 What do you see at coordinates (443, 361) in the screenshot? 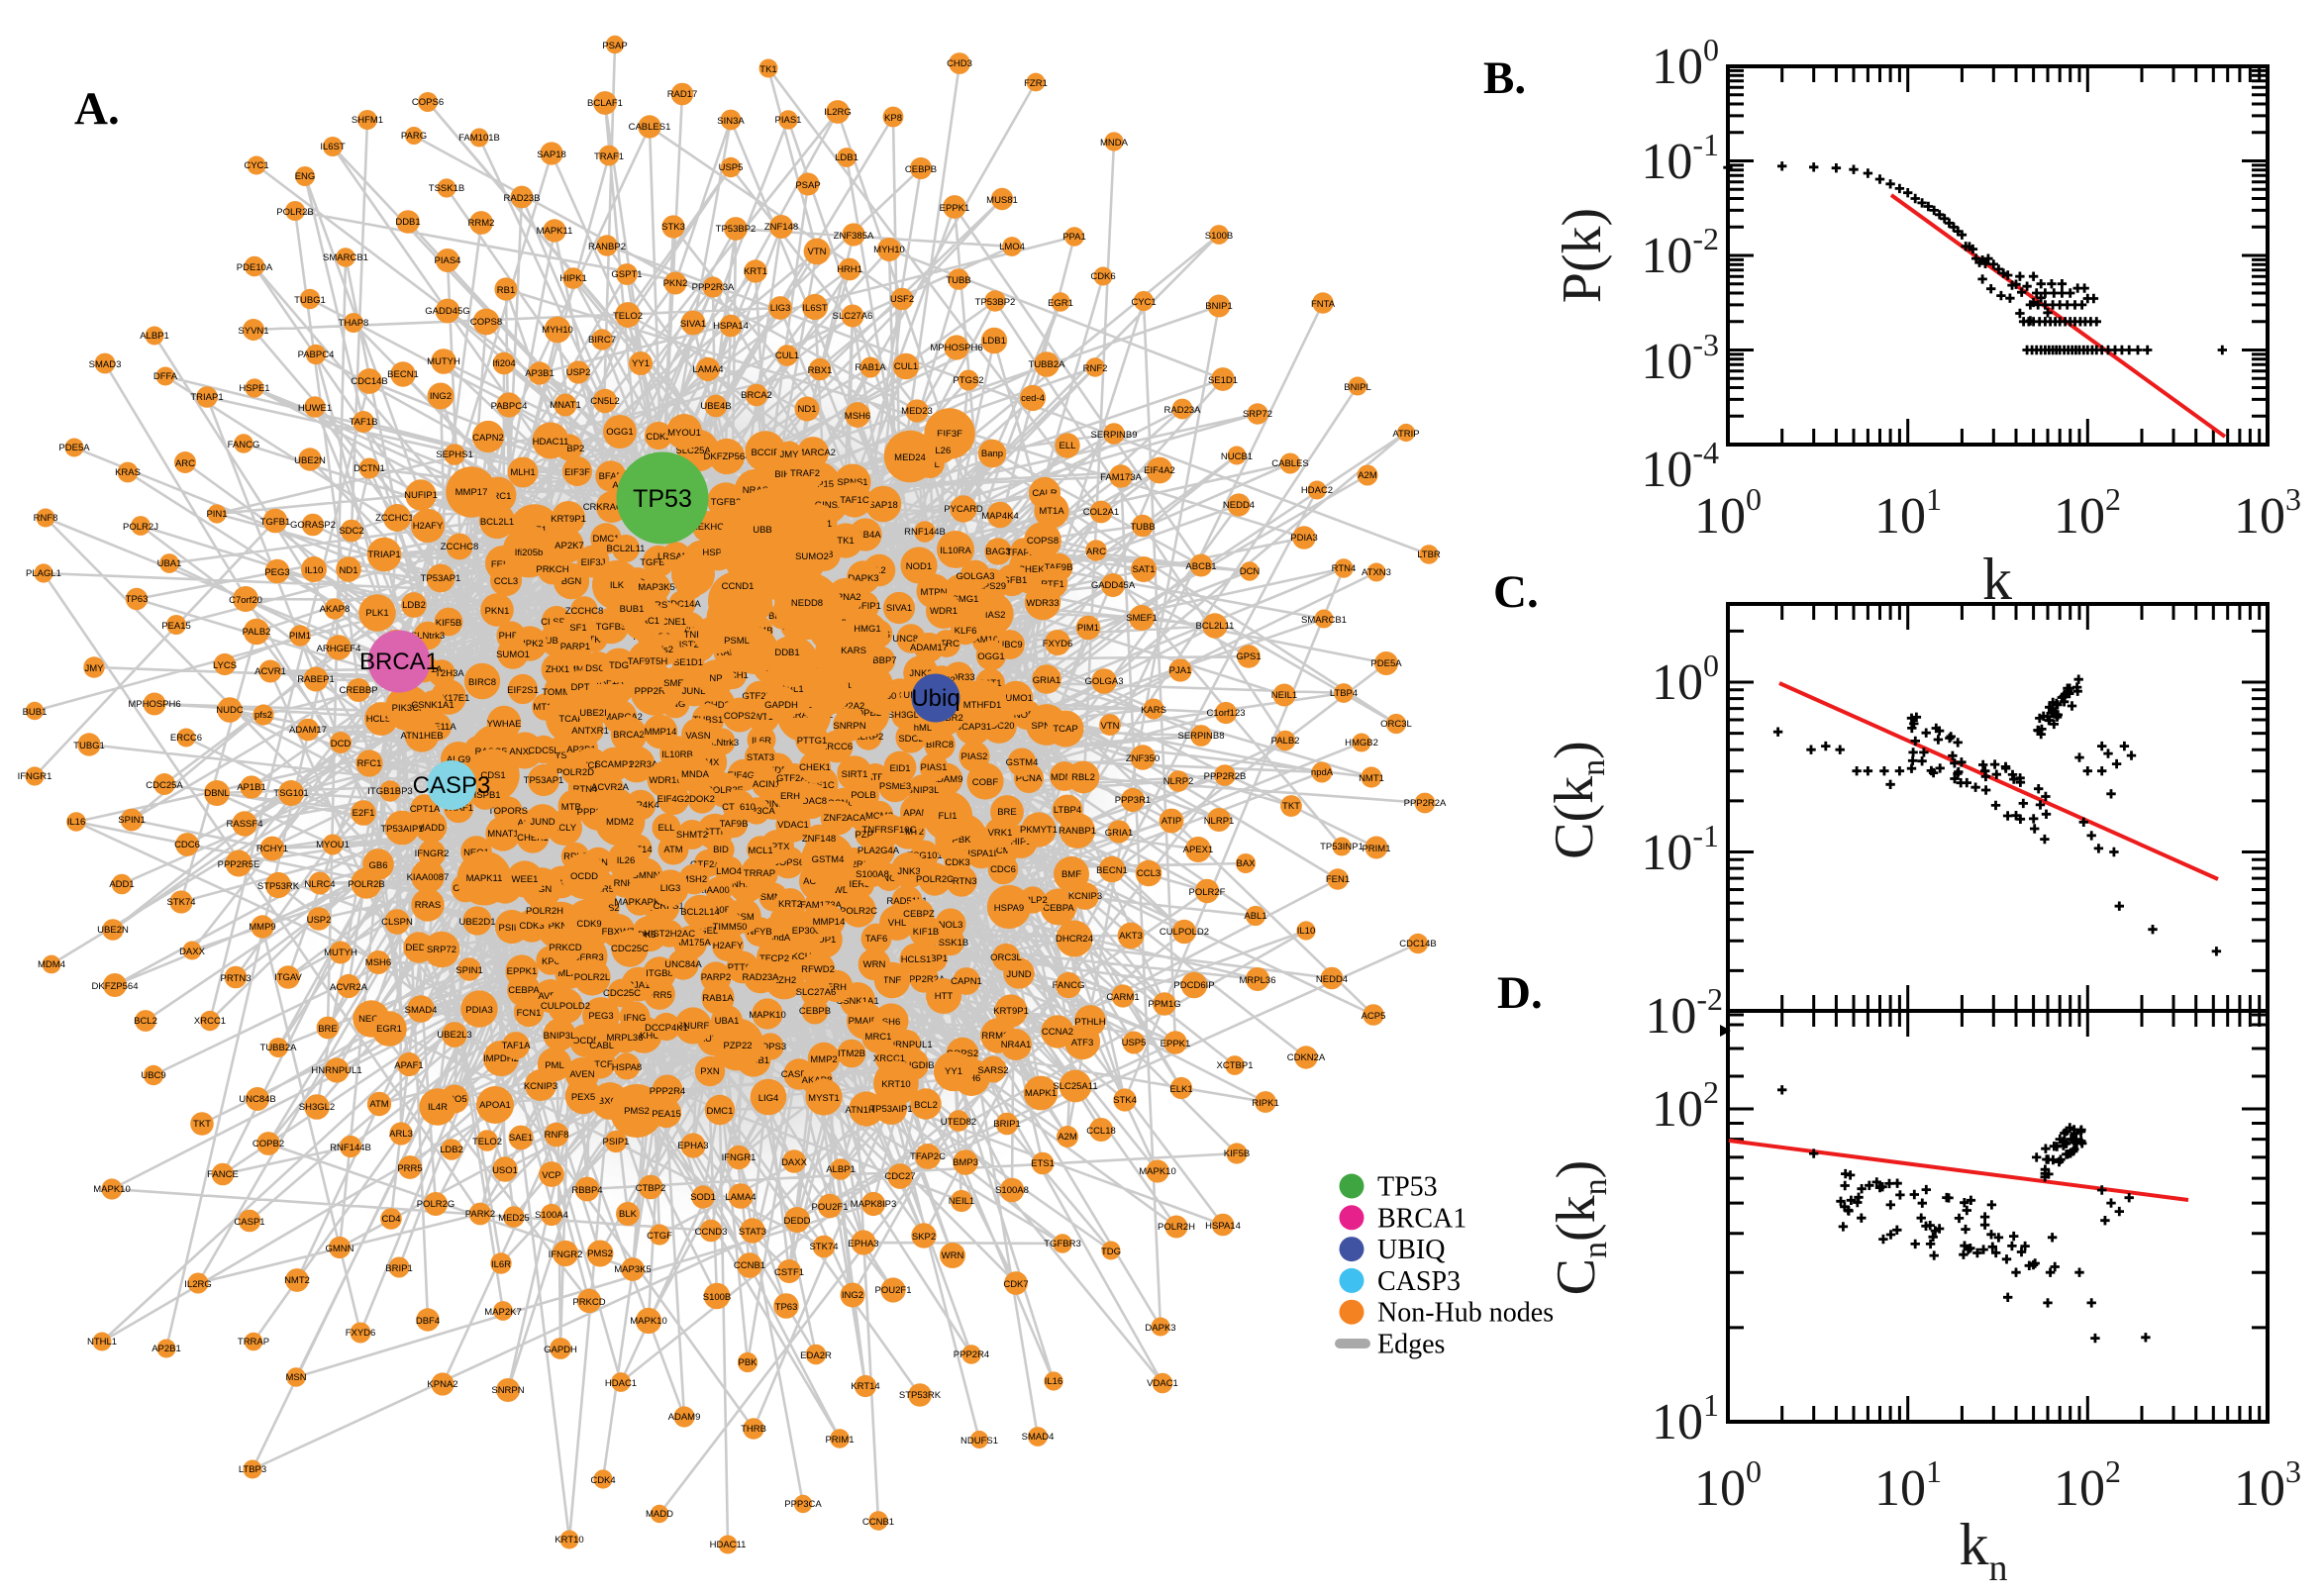
I see `svg-text: MUTYH` at bounding box center [443, 361].